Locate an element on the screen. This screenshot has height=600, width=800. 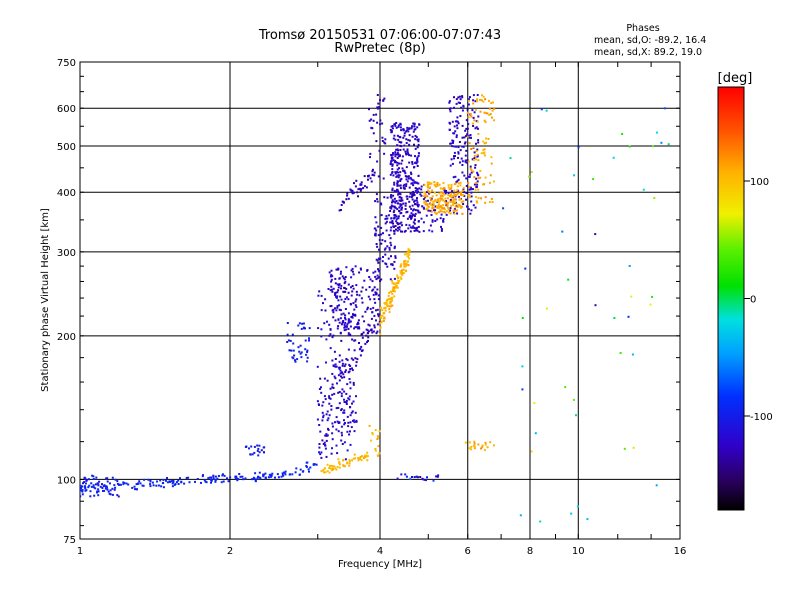
x-tick-label: 6 is located at coordinates (468, 551).